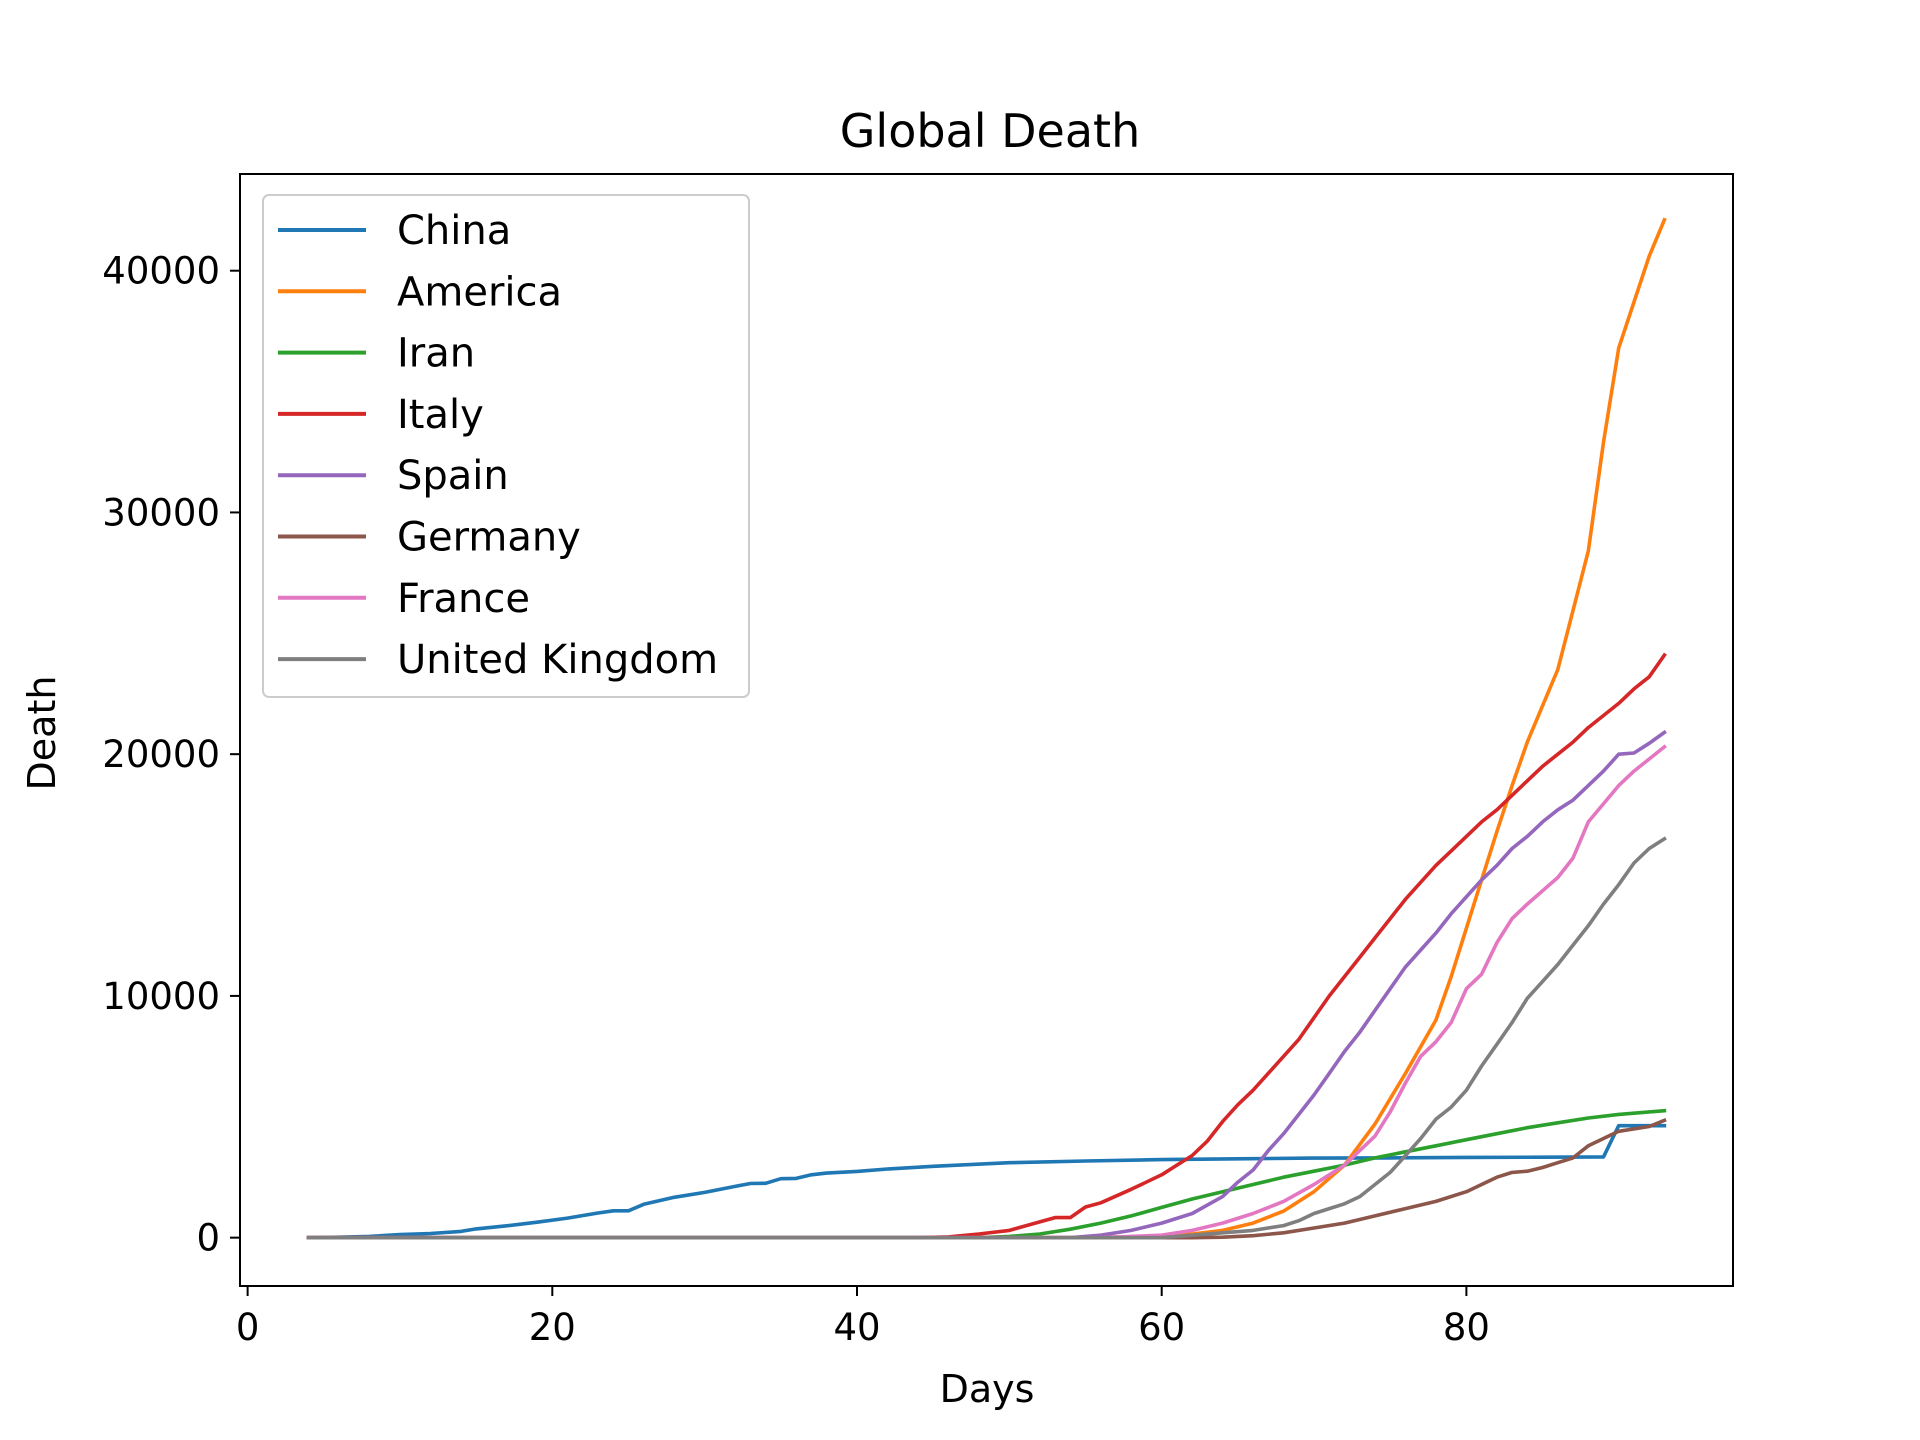 The height and width of the screenshot is (1440, 1920). What do you see at coordinates (248, 1327) in the screenshot?
I see `x-tick-label: 0` at bounding box center [248, 1327].